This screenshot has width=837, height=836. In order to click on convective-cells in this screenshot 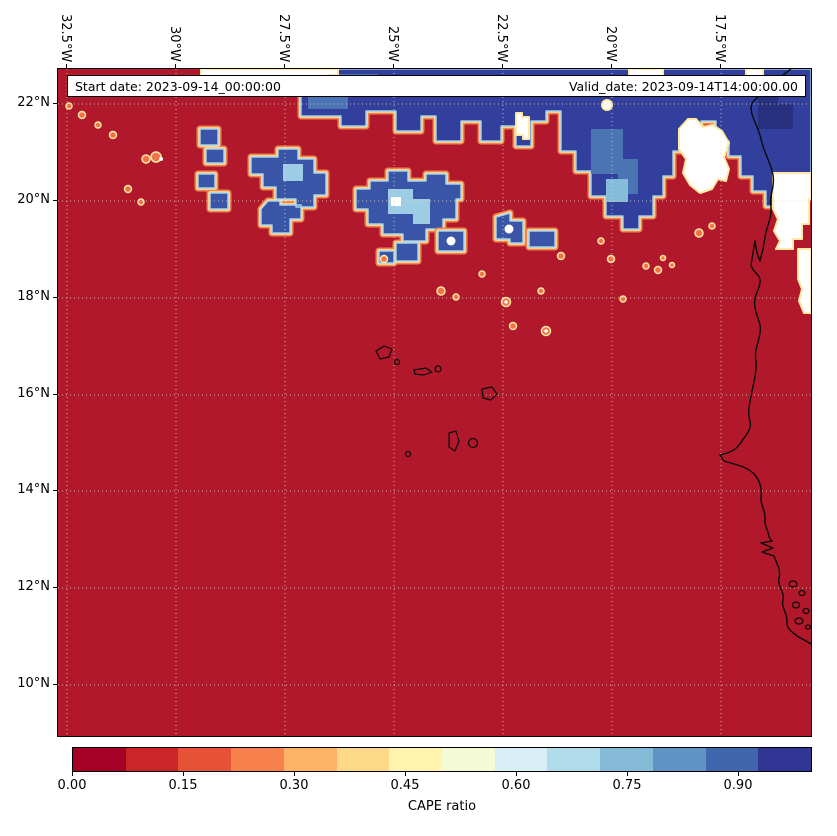, I will do `click(376, 196)`.